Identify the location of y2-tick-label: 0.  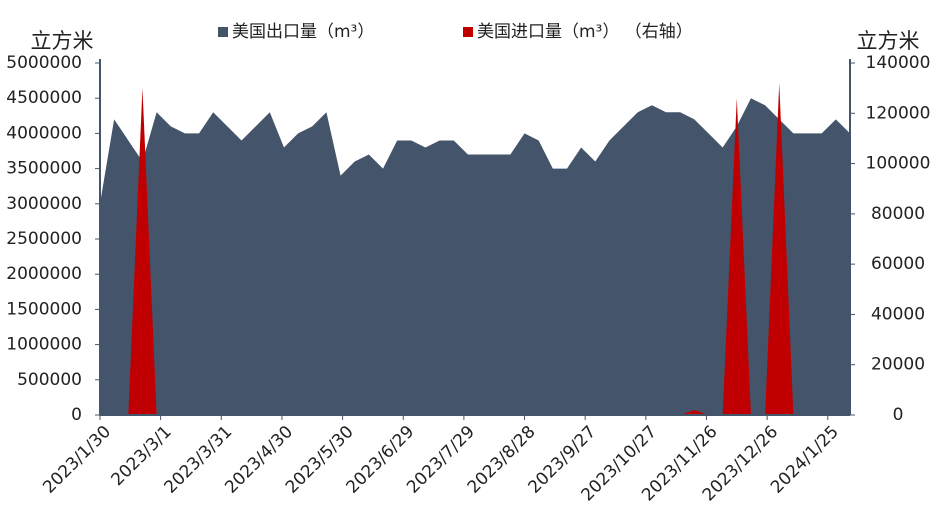
(898, 415).